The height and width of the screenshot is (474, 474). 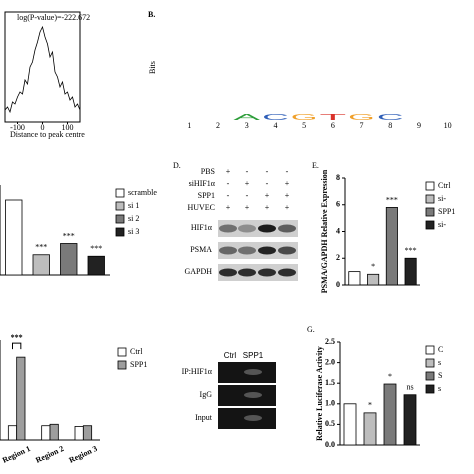 I want to click on position-label: 8, so click(x=390, y=125).